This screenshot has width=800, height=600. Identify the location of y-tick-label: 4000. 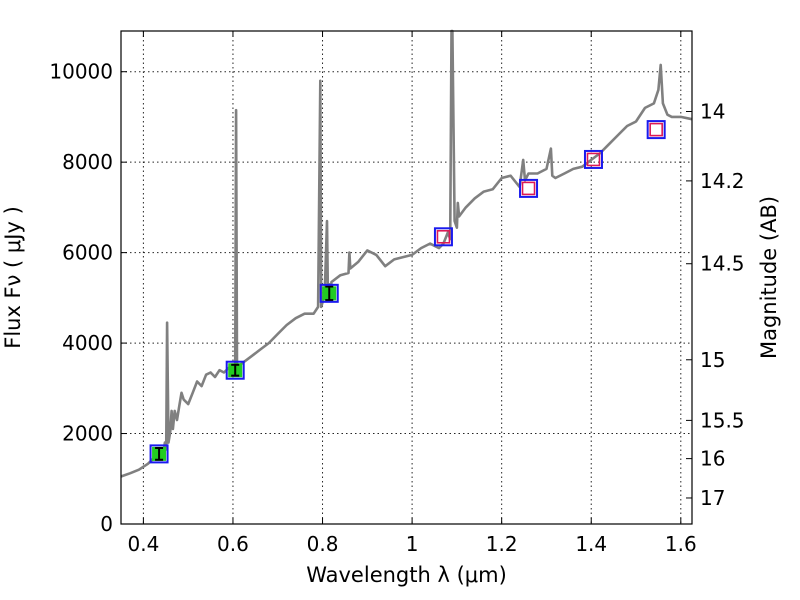
(87, 343).